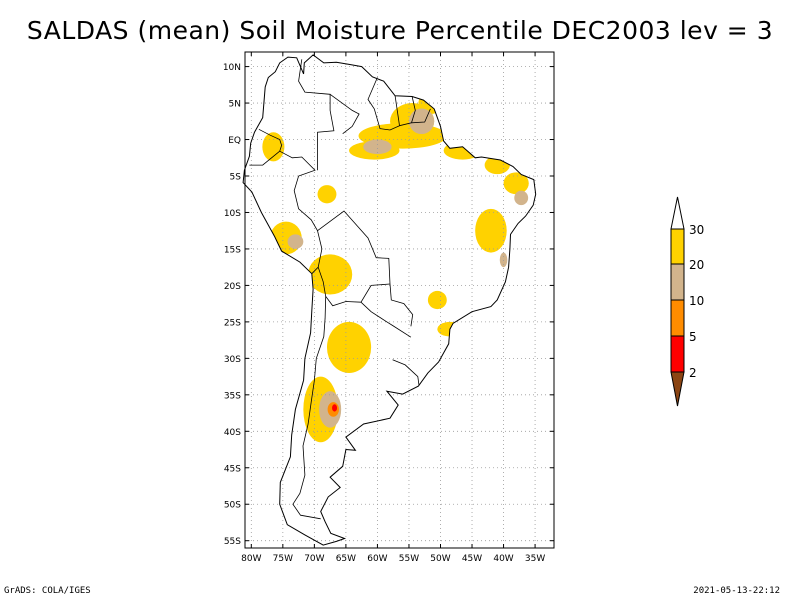 This screenshot has width=800, height=600. I want to click on lat-tick-label: 5S, so click(236, 178).